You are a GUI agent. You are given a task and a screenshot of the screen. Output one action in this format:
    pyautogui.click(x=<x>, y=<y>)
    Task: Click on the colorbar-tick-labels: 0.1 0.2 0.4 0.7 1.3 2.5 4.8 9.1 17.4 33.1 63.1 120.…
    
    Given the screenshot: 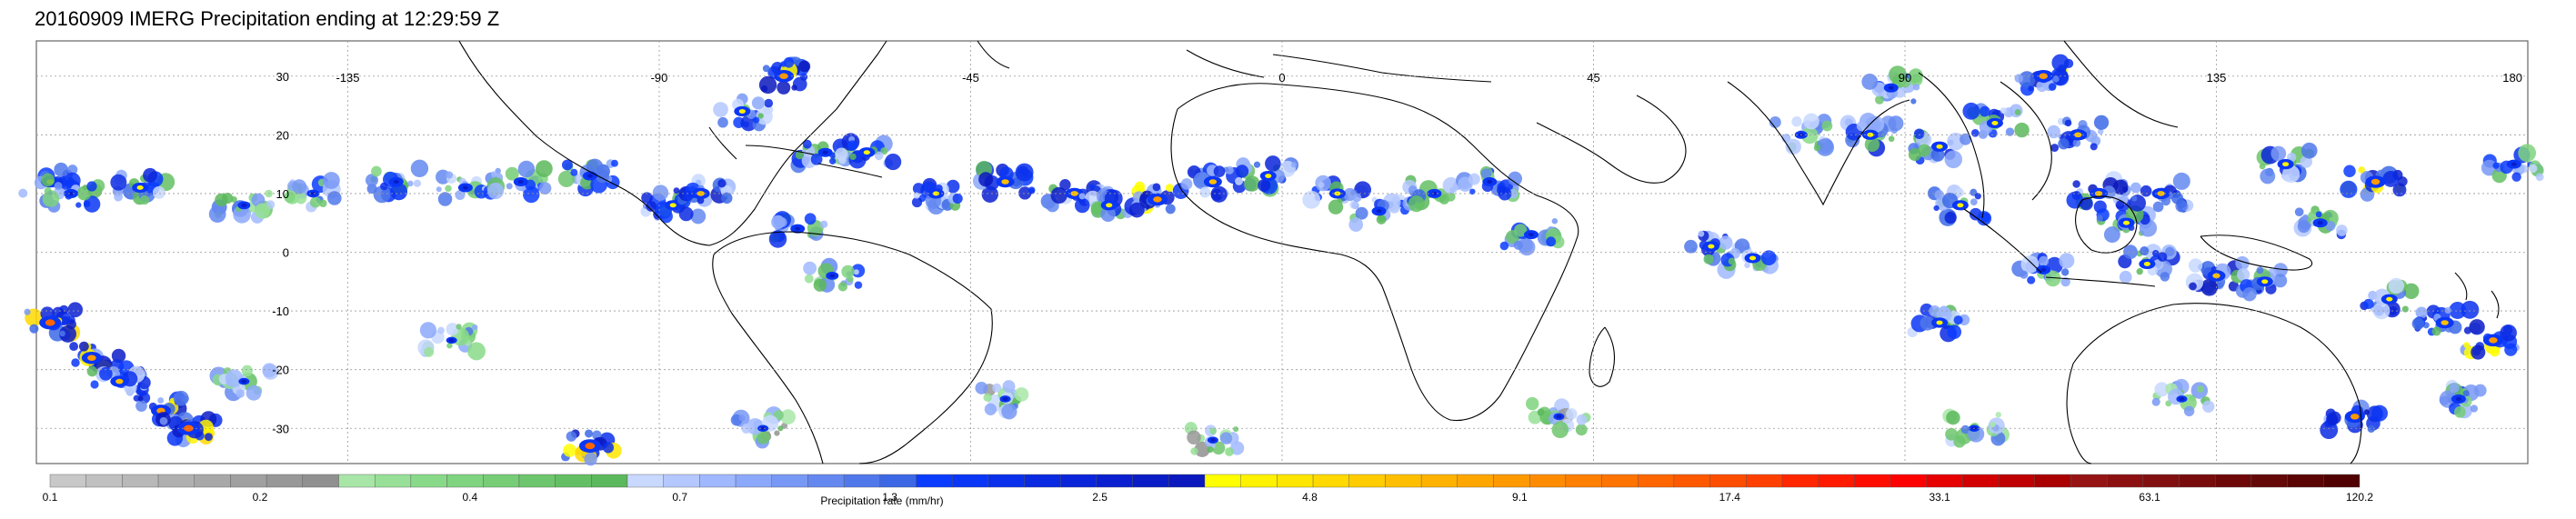 What is the action you would take?
    pyautogui.click(x=1208, y=497)
    